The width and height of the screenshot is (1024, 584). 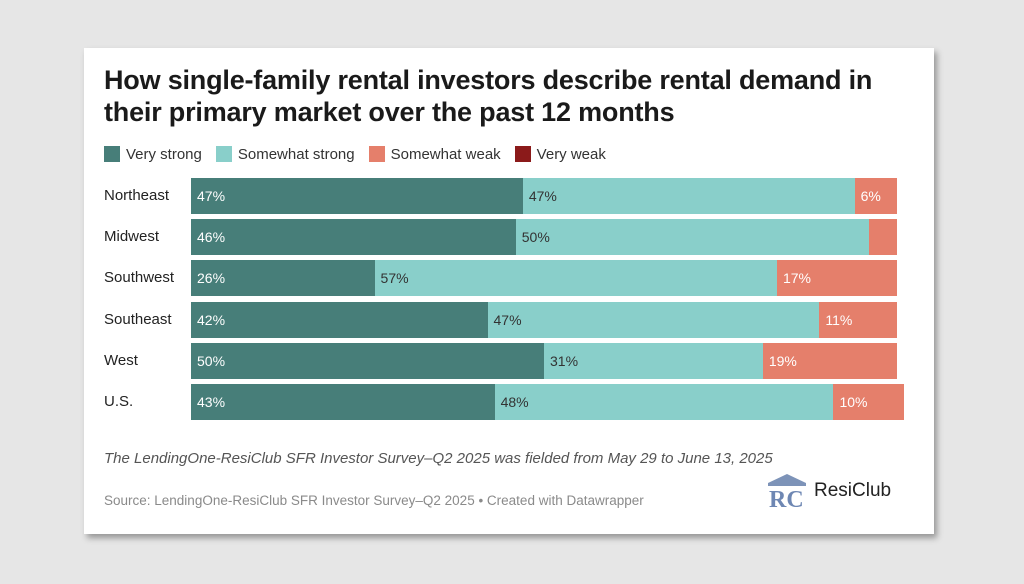 What do you see at coordinates (522, 154) in the screenshot?
I see `legend-swatch-very-weak` at bounding box center [522, 154].